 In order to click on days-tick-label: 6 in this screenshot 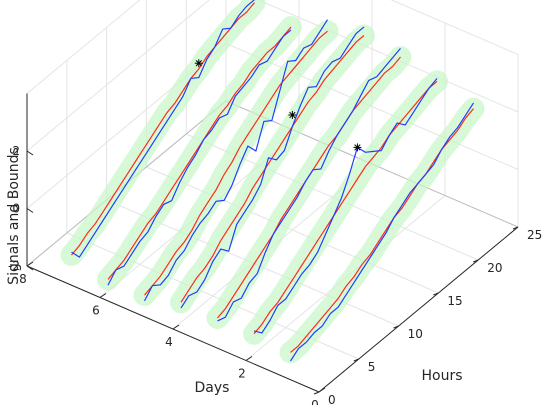, I will do `click(96, 311)`.